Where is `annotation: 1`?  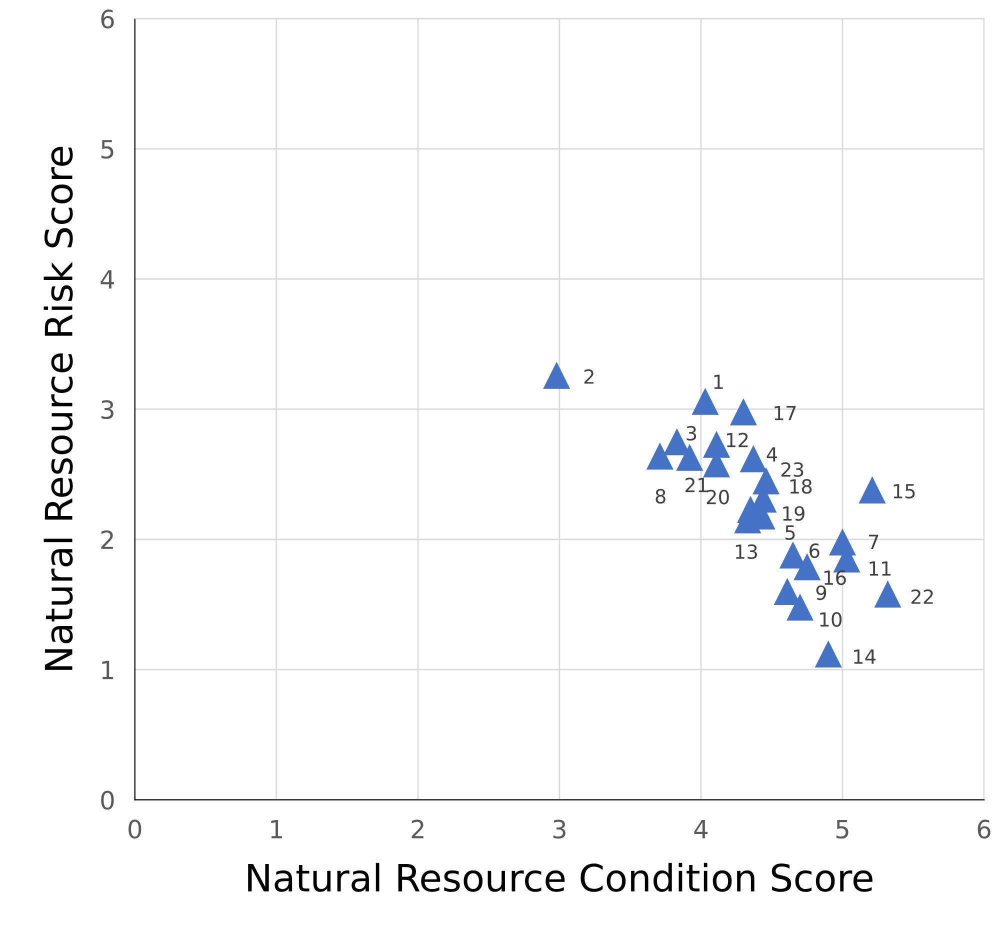
annotation: 1 is located at coordinates (718, 381).